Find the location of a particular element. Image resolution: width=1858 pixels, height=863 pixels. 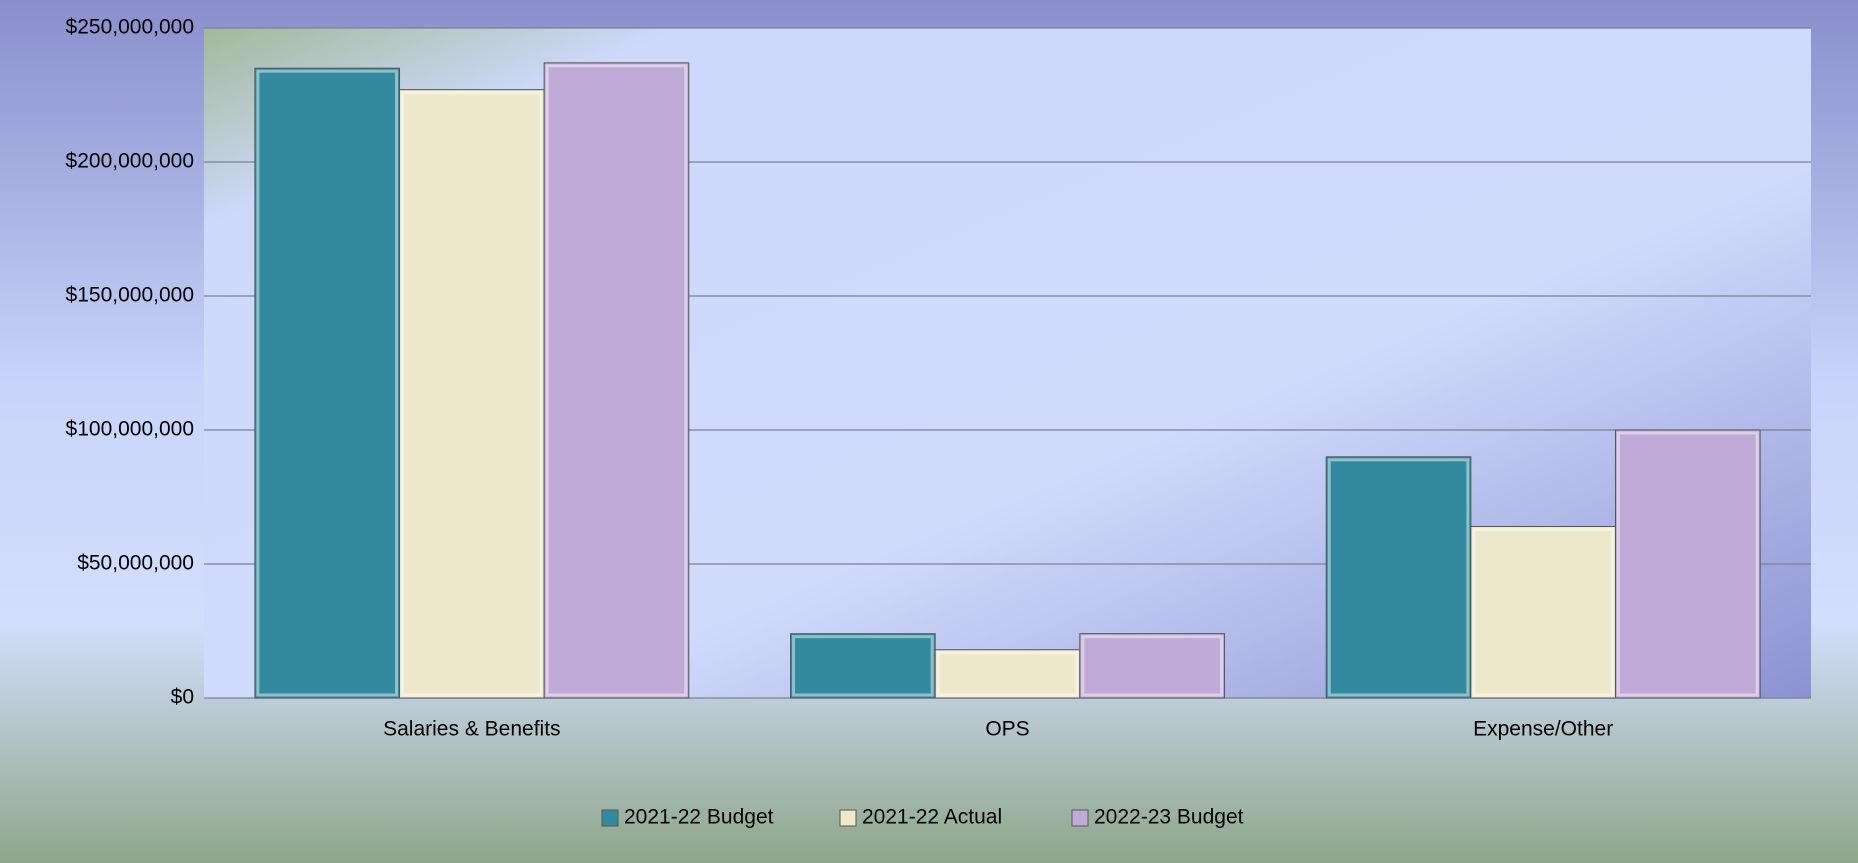

x-tick-label: Expense/Other is located at coordinates (1543, 729).